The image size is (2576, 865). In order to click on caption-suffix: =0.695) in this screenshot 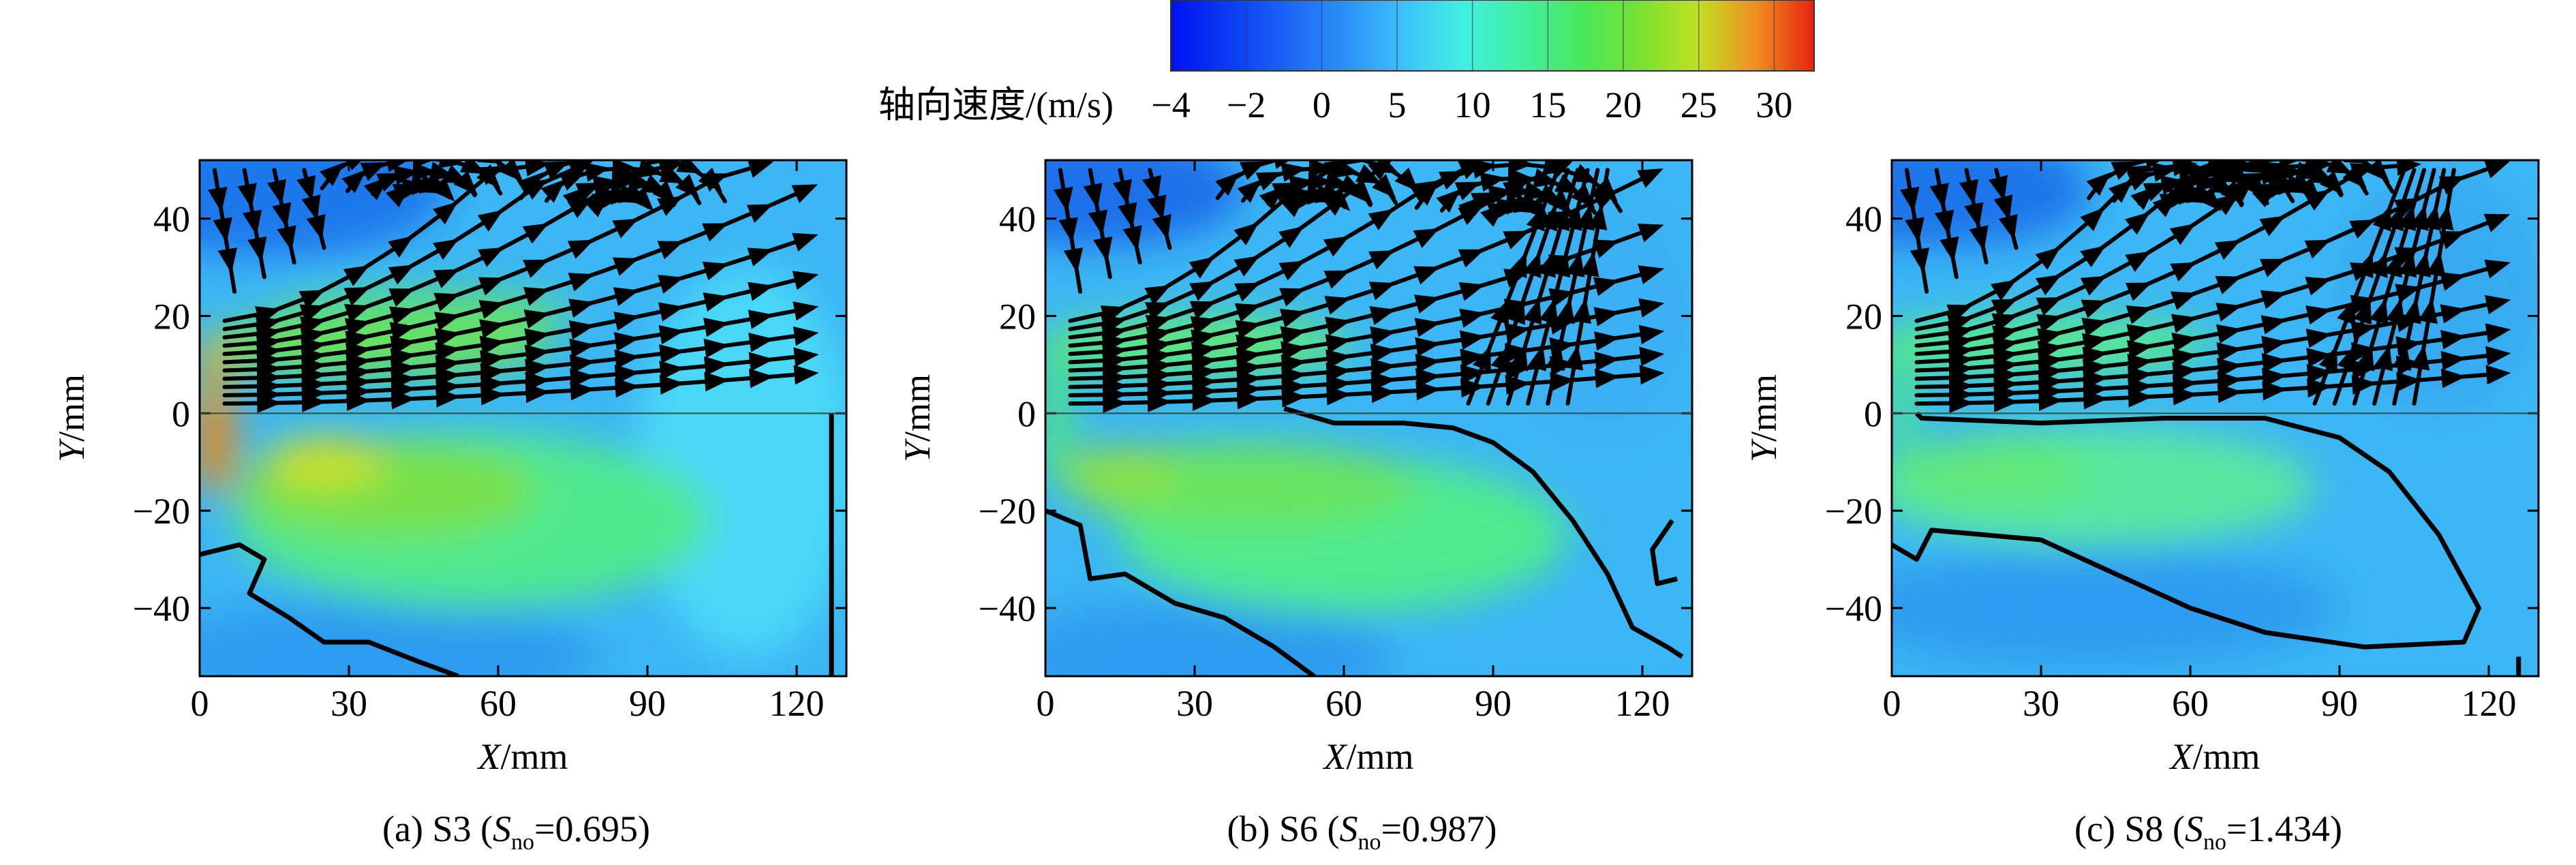, I will do `click(592, 828)`.